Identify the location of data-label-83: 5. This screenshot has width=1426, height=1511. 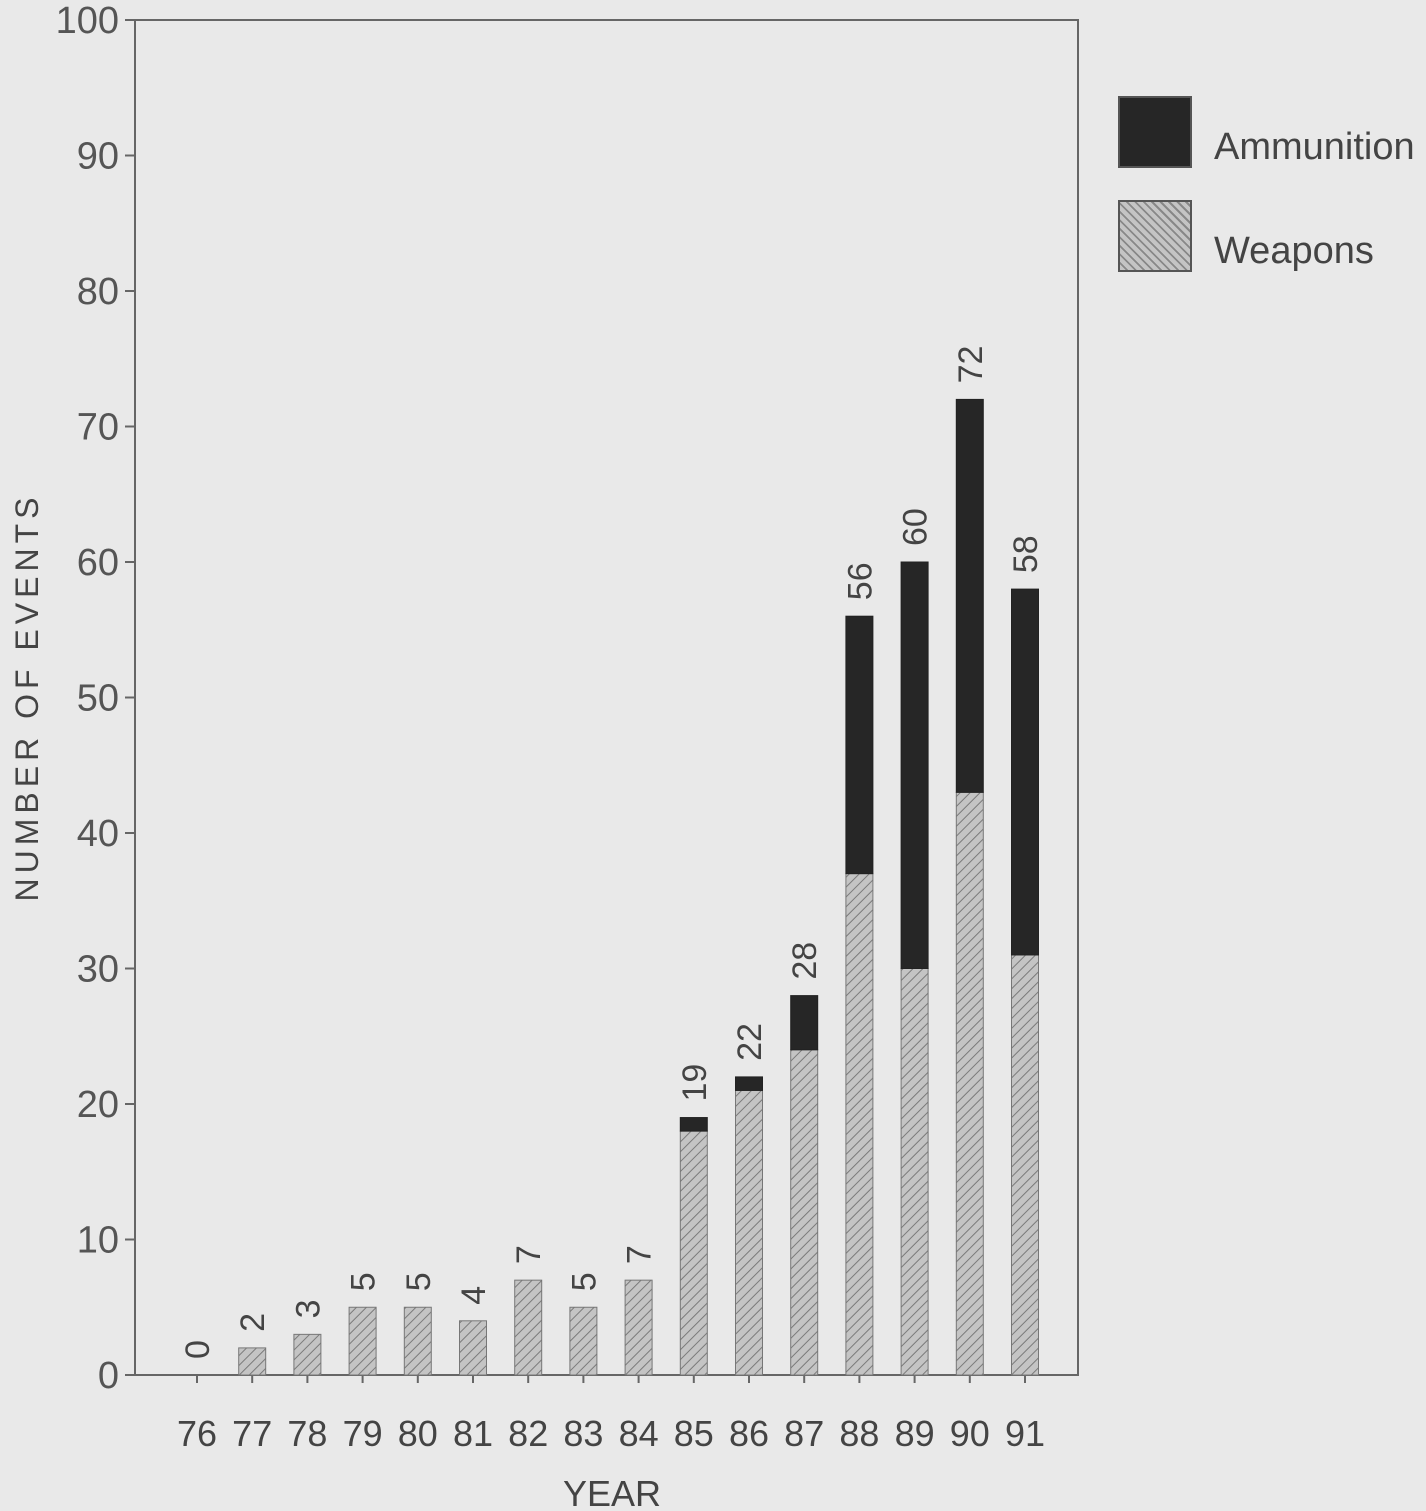
(584, 1281).